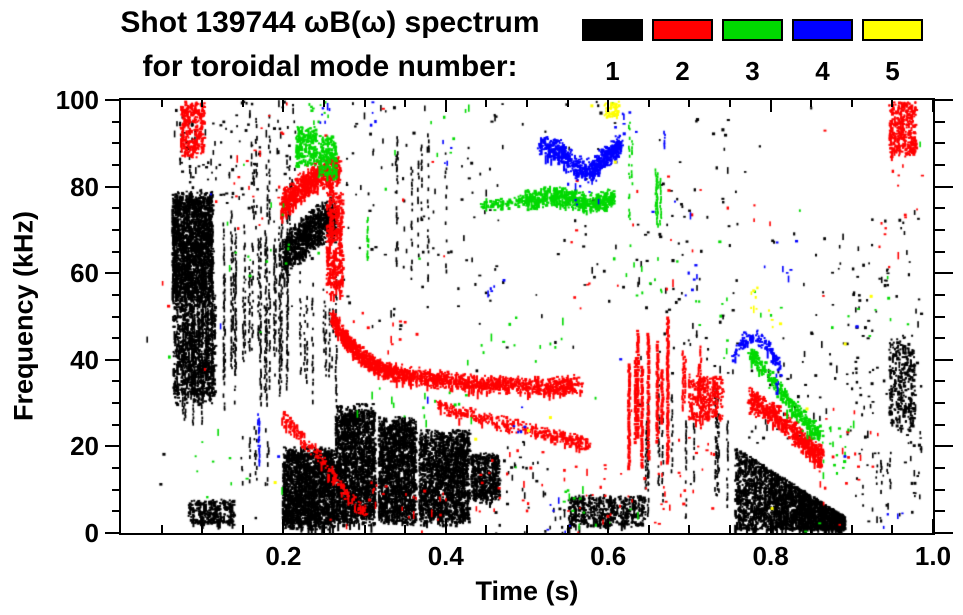 This screenshot has width=963, height=615. Describe the element at coordinates (682, 71) in the screenshot. I see `legend-label-n2: 2` at that location.